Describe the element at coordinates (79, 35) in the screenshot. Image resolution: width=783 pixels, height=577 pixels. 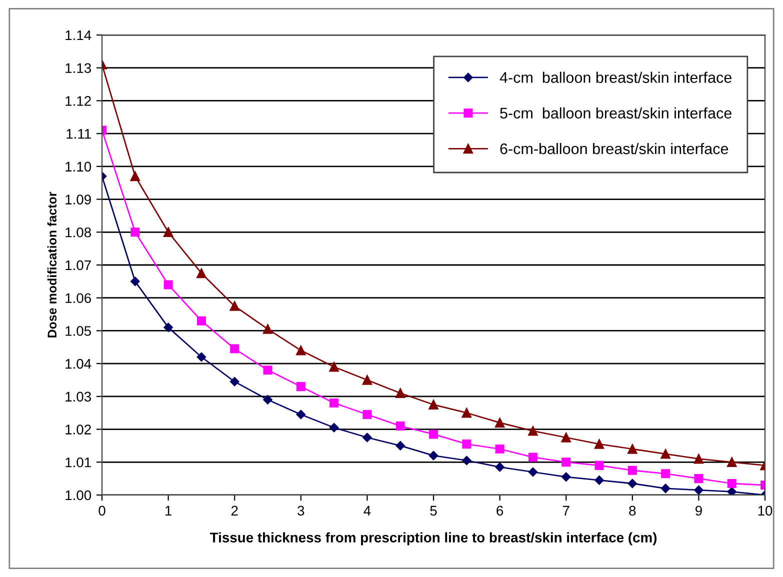
I see `y-tick-label: 1.14` at that location.